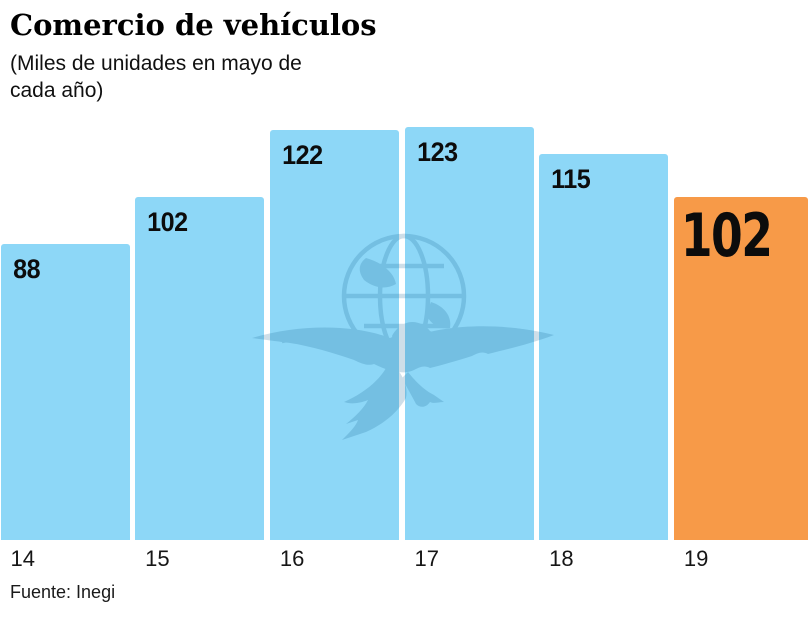 This screenshot has width=808, height=620. What do you see at coordinates (63, 592) in the screenshot?
I see `source-note: Fuente: Inegi` at bounding box center [63, 592].